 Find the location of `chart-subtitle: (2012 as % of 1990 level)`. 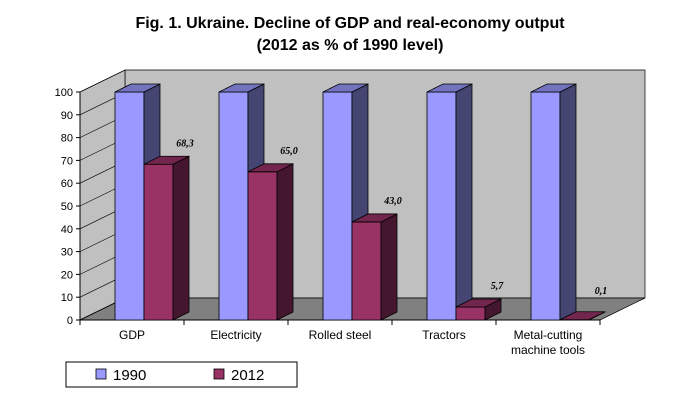

chart-subtitle: (2012 as % of 1990 level) is located at coordinates (350, 45).